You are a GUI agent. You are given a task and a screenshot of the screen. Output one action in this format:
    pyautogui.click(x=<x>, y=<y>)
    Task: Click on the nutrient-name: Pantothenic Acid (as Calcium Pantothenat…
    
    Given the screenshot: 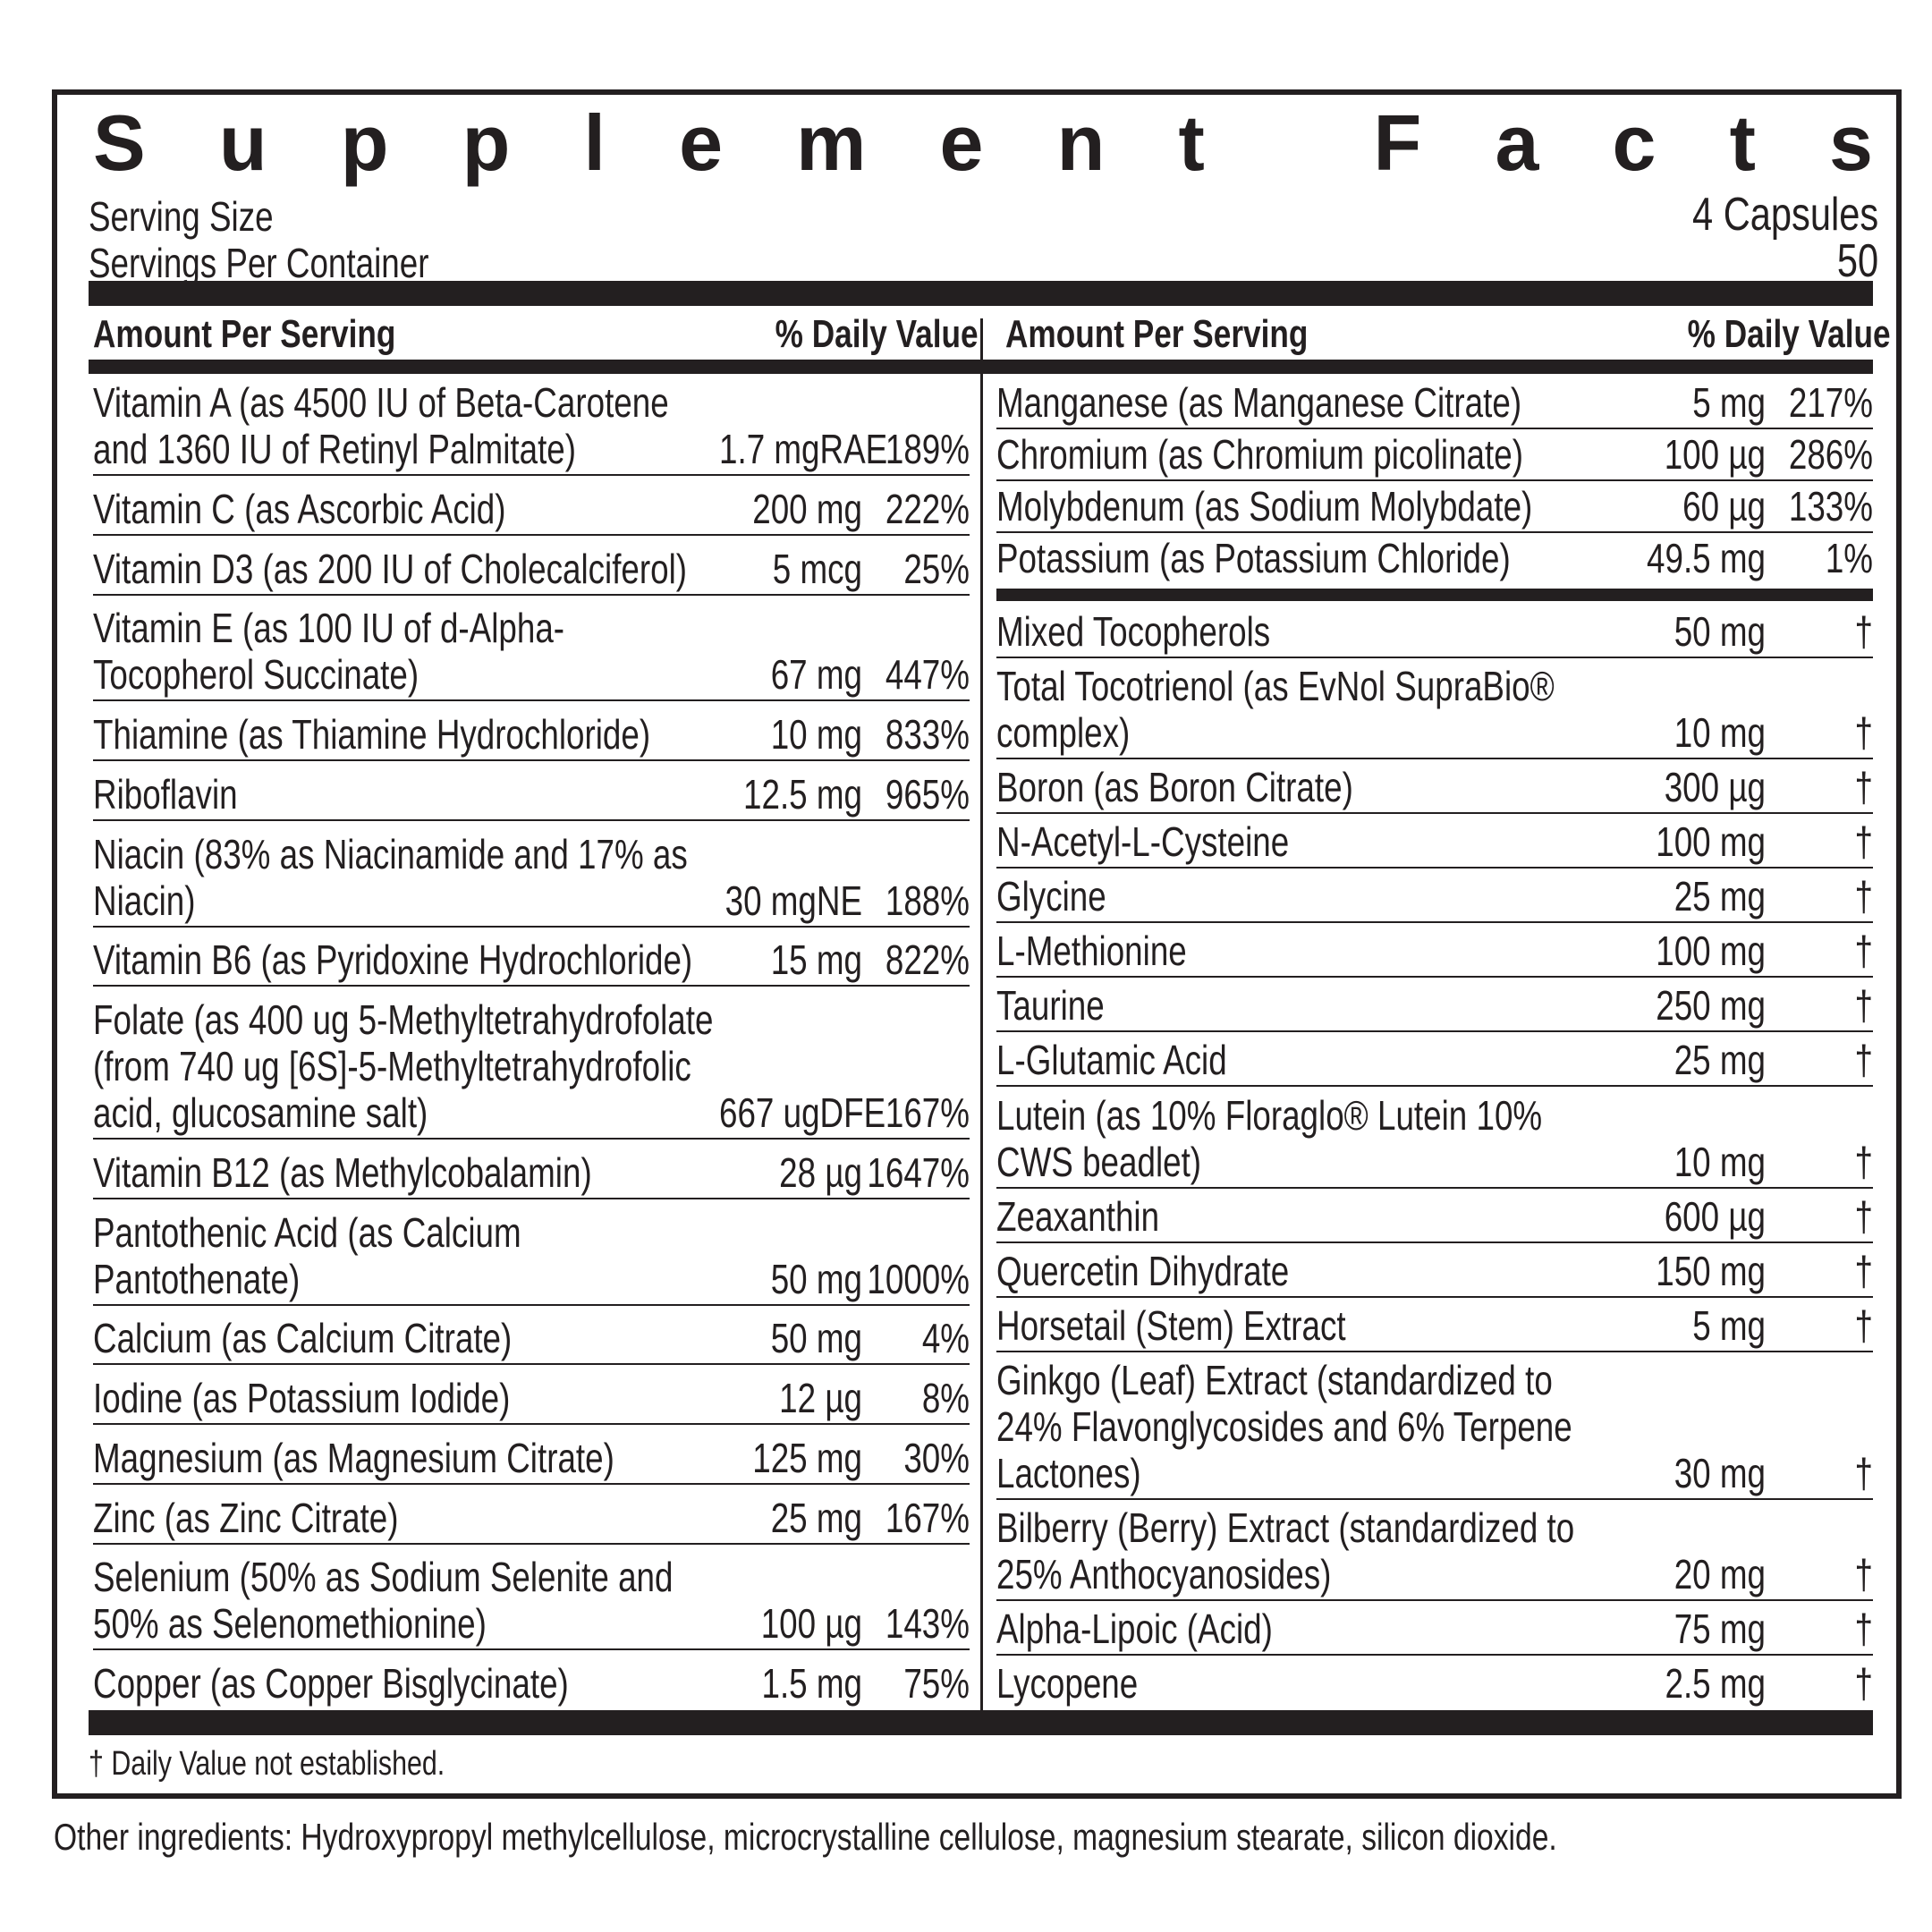 What is the action you would take?
    pyautogui.click(x=307, y=1255)
    